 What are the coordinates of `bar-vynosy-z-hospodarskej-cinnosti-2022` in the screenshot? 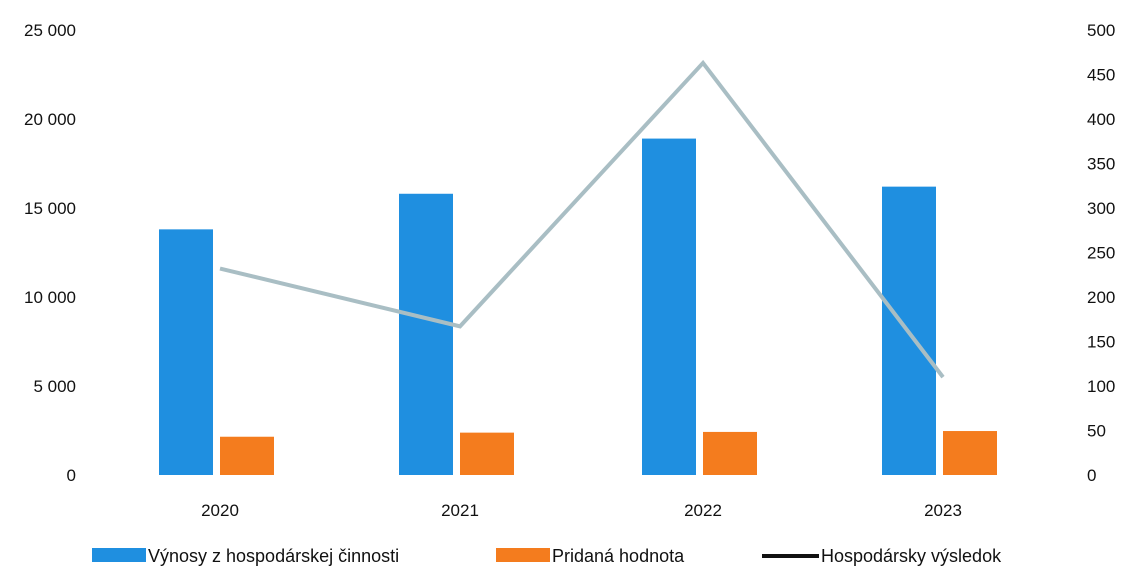 It's located at (669, 306).